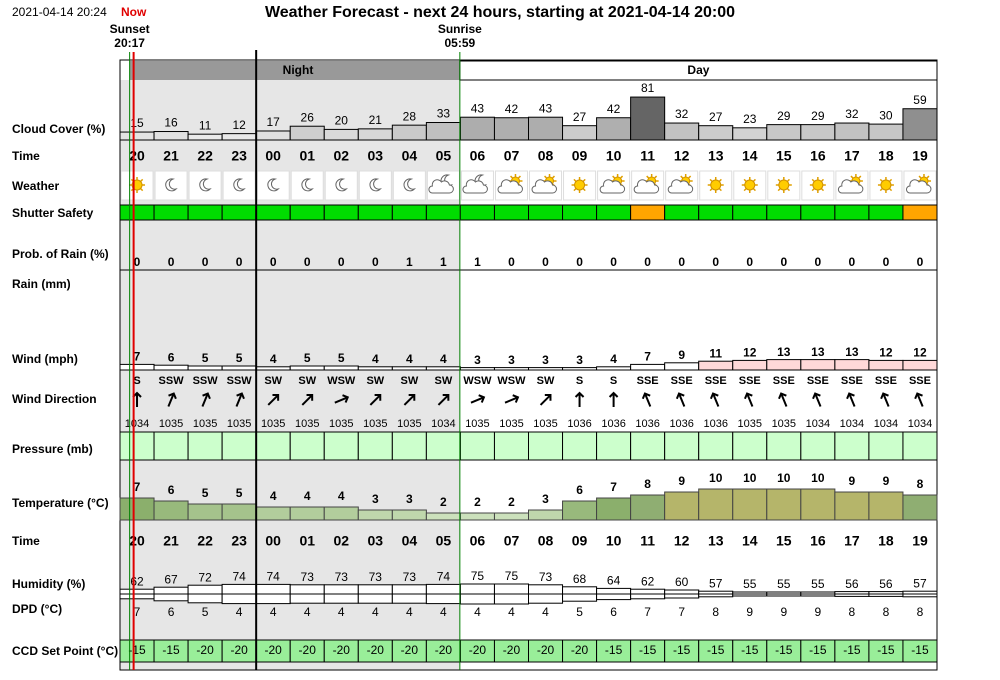  What do you see at coordinates (648, 581) in the screenshot?
I see `humidity-value: 62` at bounding box center [648, 581].